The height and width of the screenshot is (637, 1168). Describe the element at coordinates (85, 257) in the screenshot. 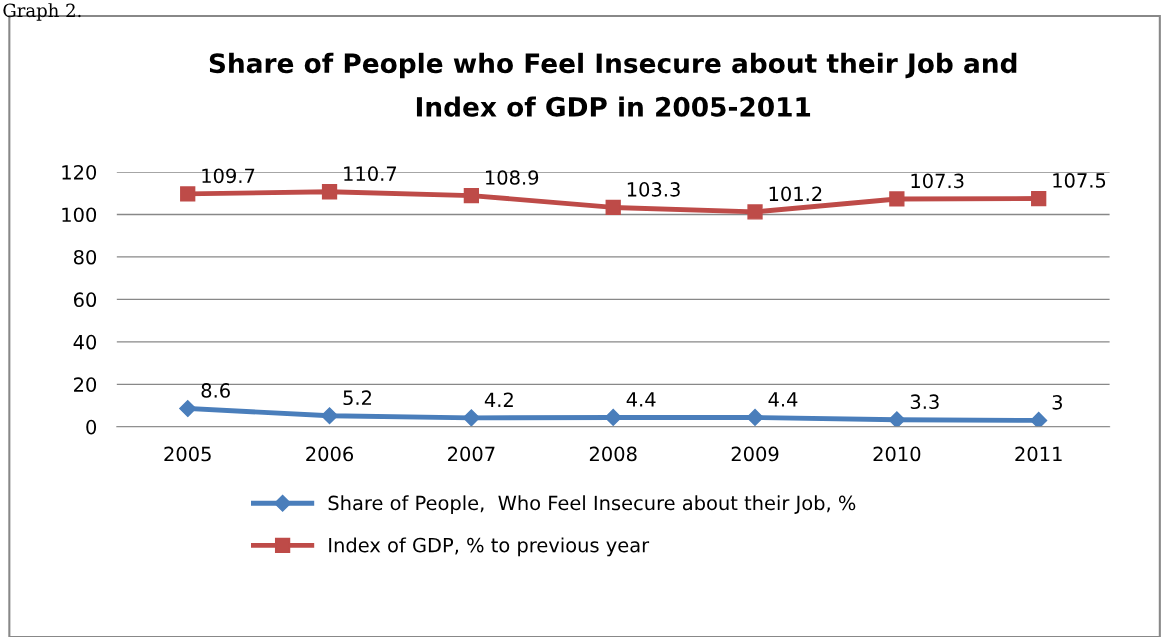

I see `y-tick-label: 80` at that location.